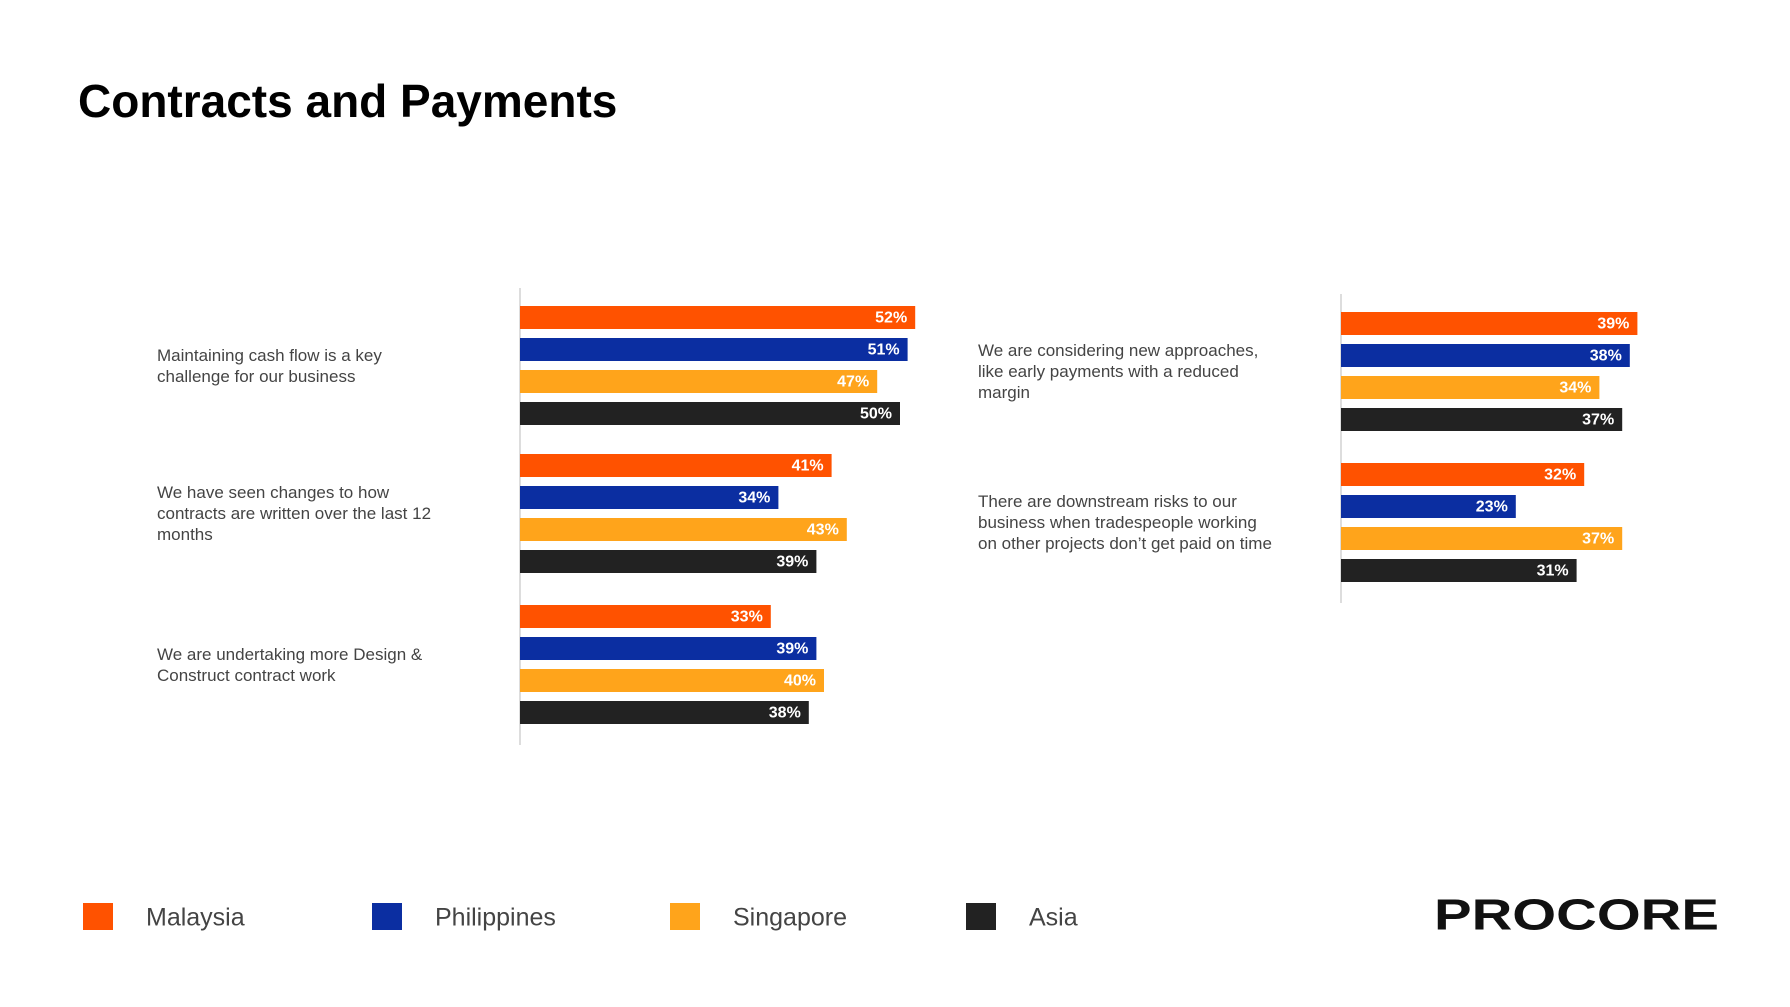  I want to click on legend-label: Malaysia, so click(195, 918).